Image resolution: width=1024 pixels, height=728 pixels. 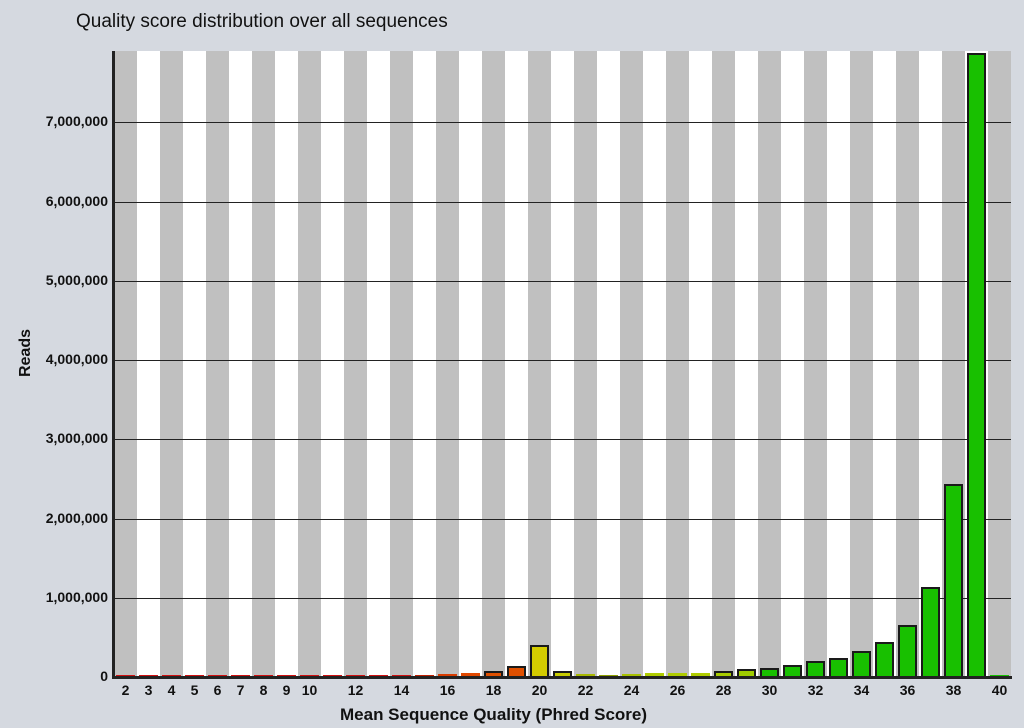 I want to click on x-tick-label: 16, so click(x=447, y=690).